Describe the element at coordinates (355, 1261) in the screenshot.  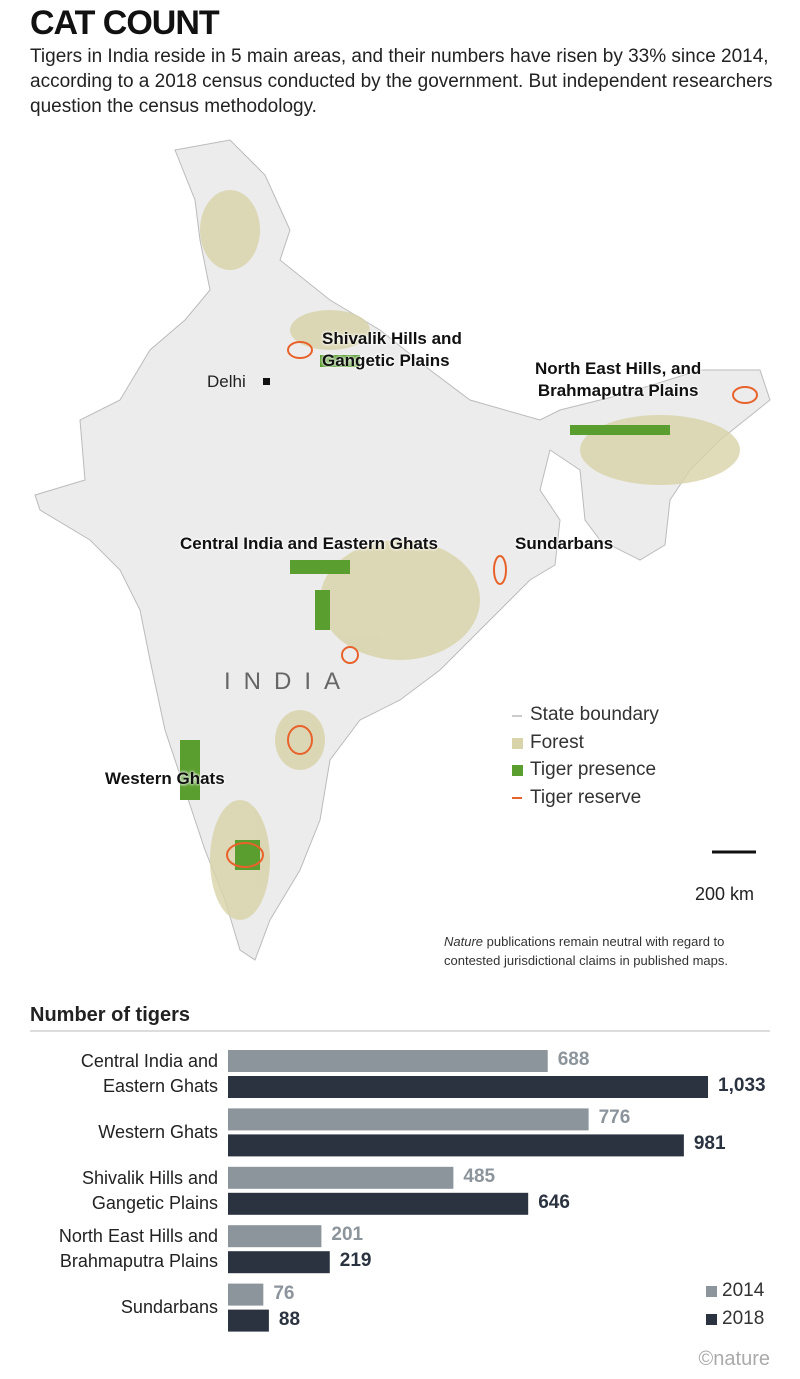
I see `value-label: 219` at that location.